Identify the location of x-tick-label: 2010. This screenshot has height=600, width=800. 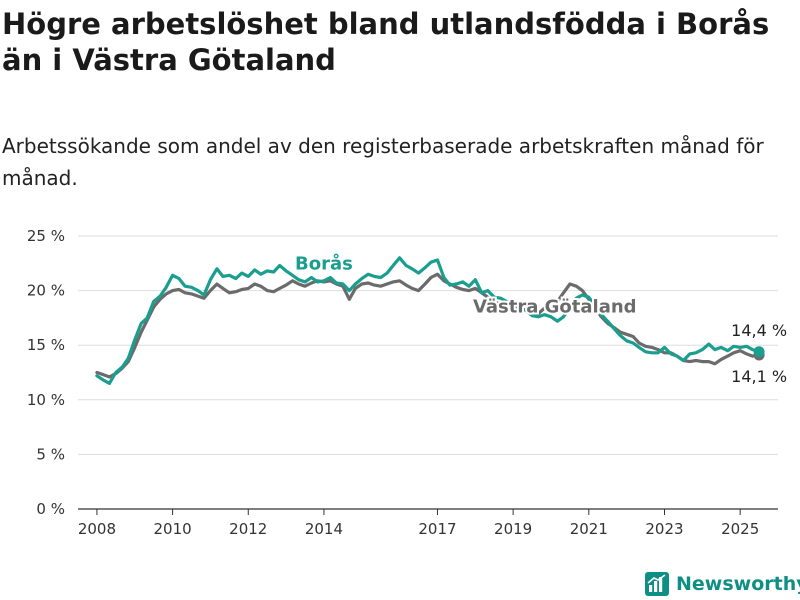
(173, 529).